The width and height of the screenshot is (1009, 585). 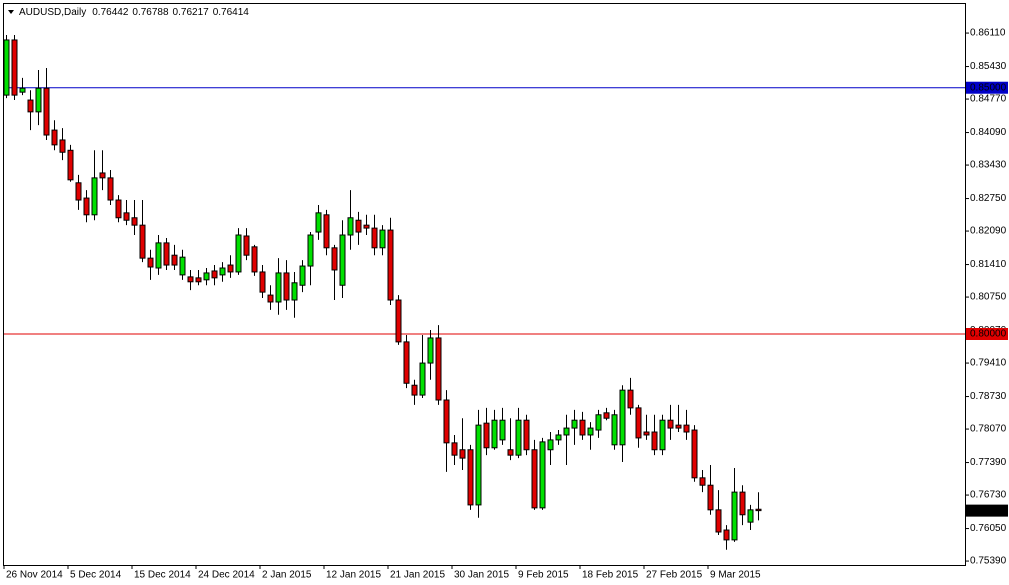 I want to click on x-tick-label: 18 Feb 2015, so click(x=610, y=575).